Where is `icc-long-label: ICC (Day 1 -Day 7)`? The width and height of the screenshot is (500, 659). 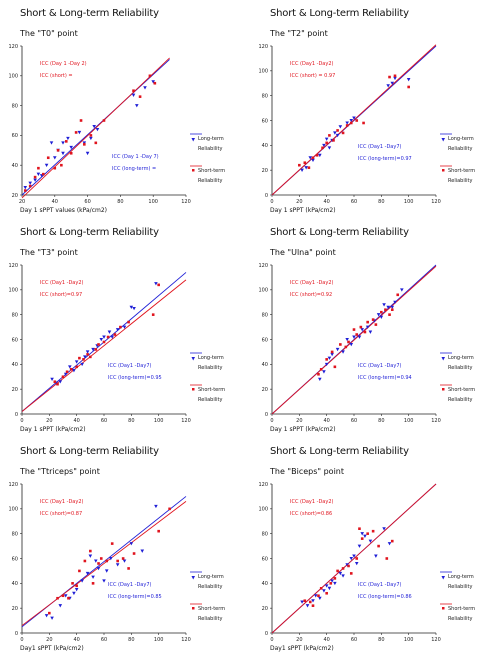 icc-long-label: ICC (Day 1 -Day 7) is located at coordinates (135, 157).